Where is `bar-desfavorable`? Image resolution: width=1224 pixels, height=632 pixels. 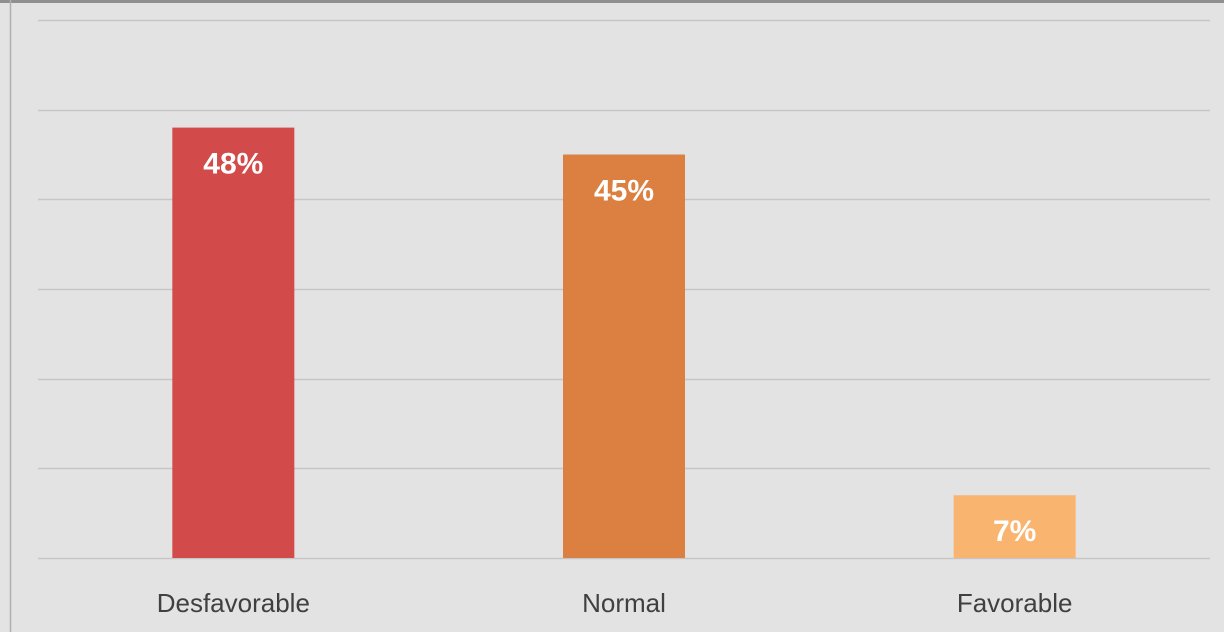 bar-desfavorable is located at coordinates (233, 342).